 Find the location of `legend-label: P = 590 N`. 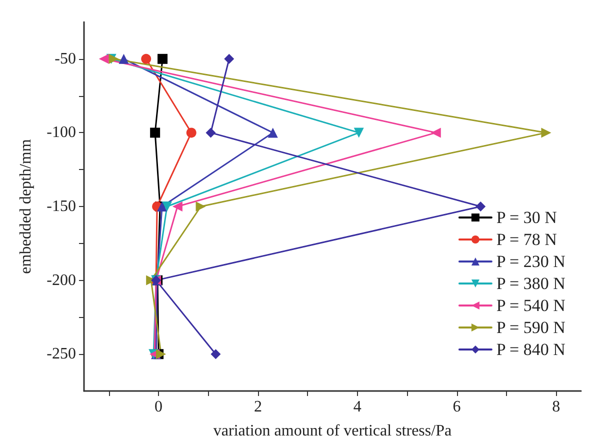

legend-label: P = 590 N is located at coordinates (531, 327).